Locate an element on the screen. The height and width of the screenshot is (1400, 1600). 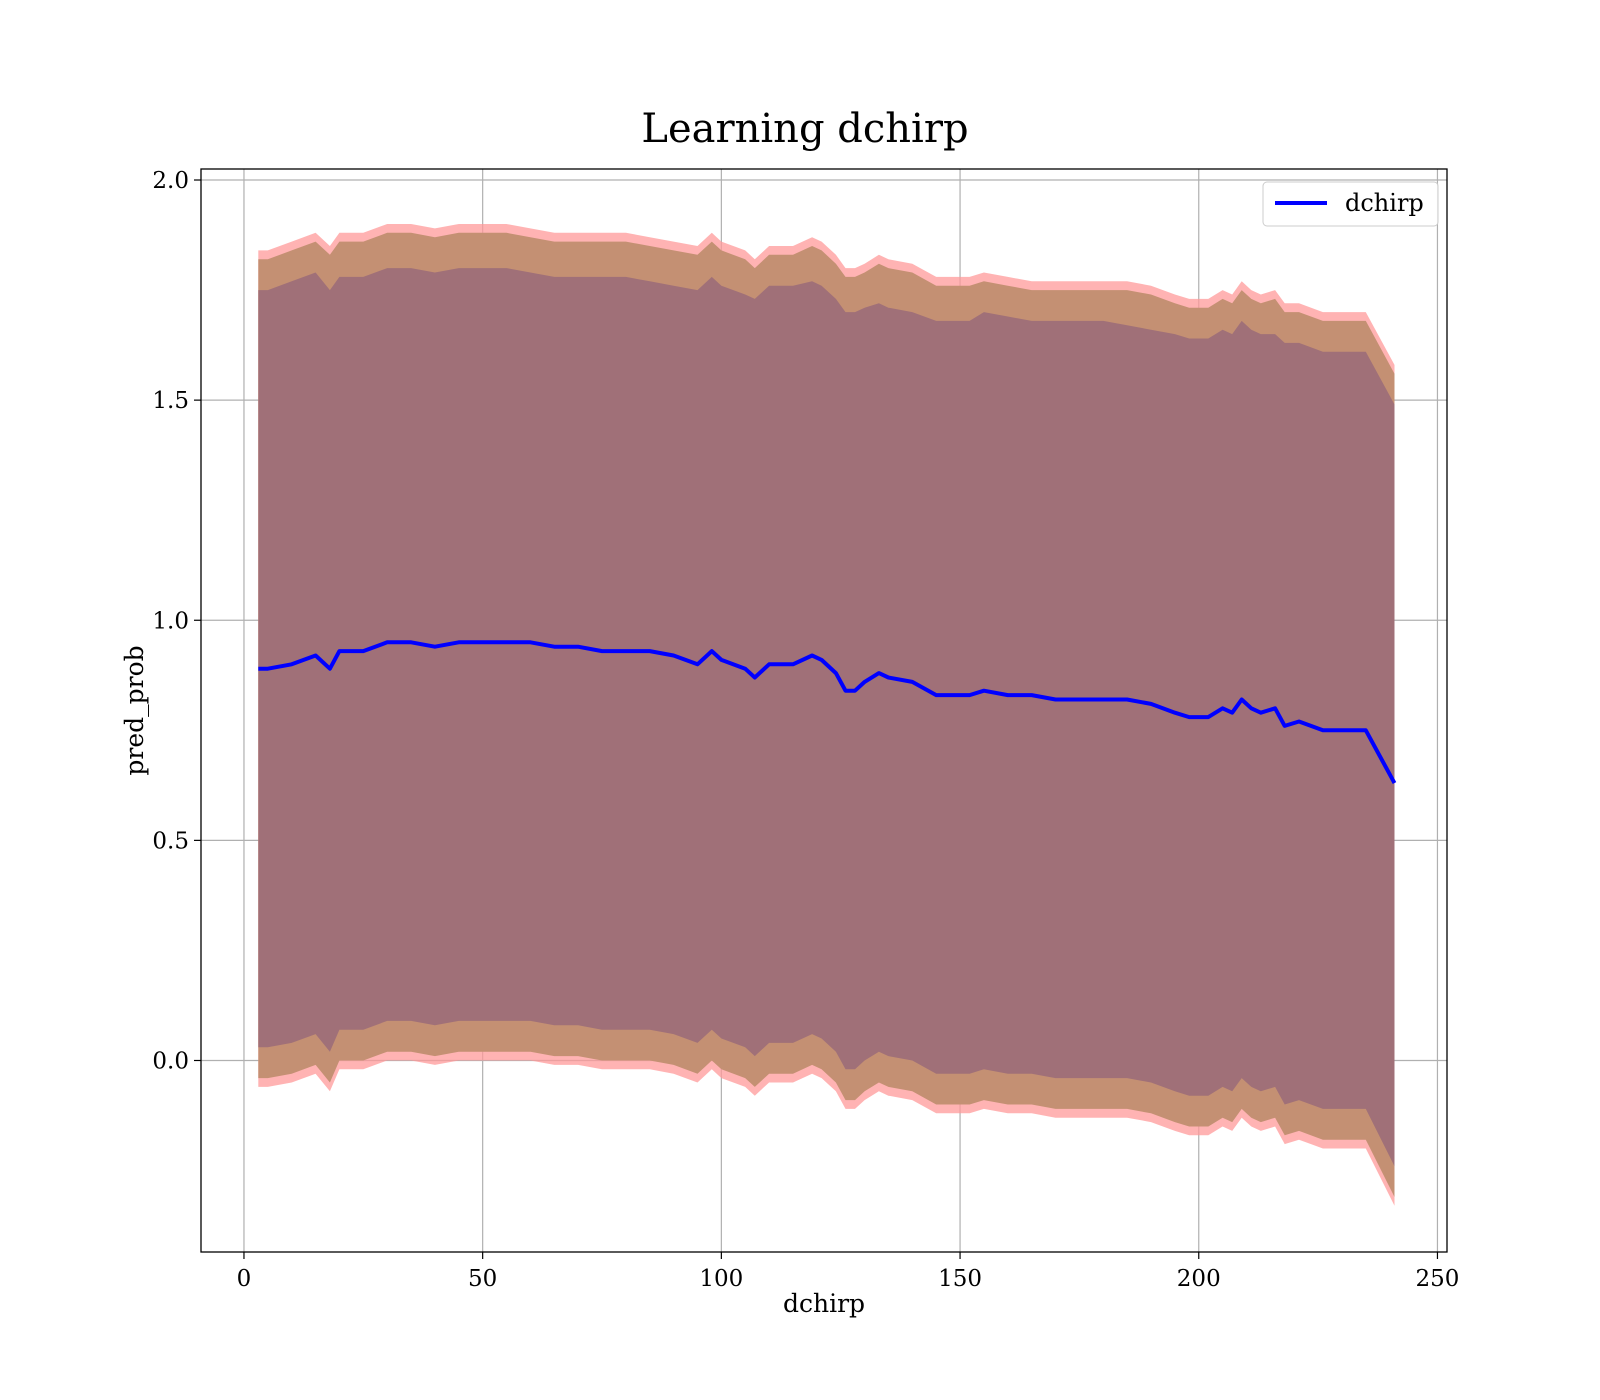
y-tick-label-2: 1.0 is located at coordinates (170, 621).